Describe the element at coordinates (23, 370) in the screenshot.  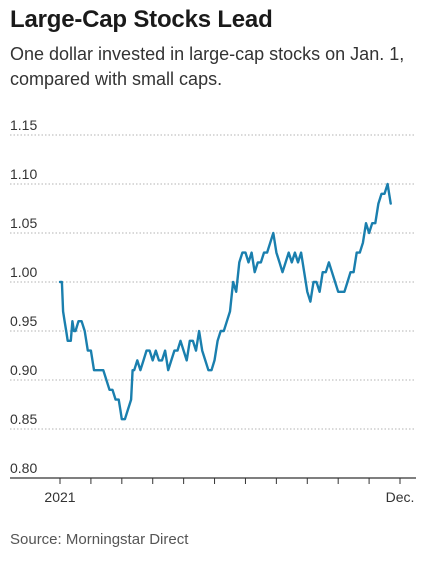
I see `y-tick-label: 0.90` at that location.